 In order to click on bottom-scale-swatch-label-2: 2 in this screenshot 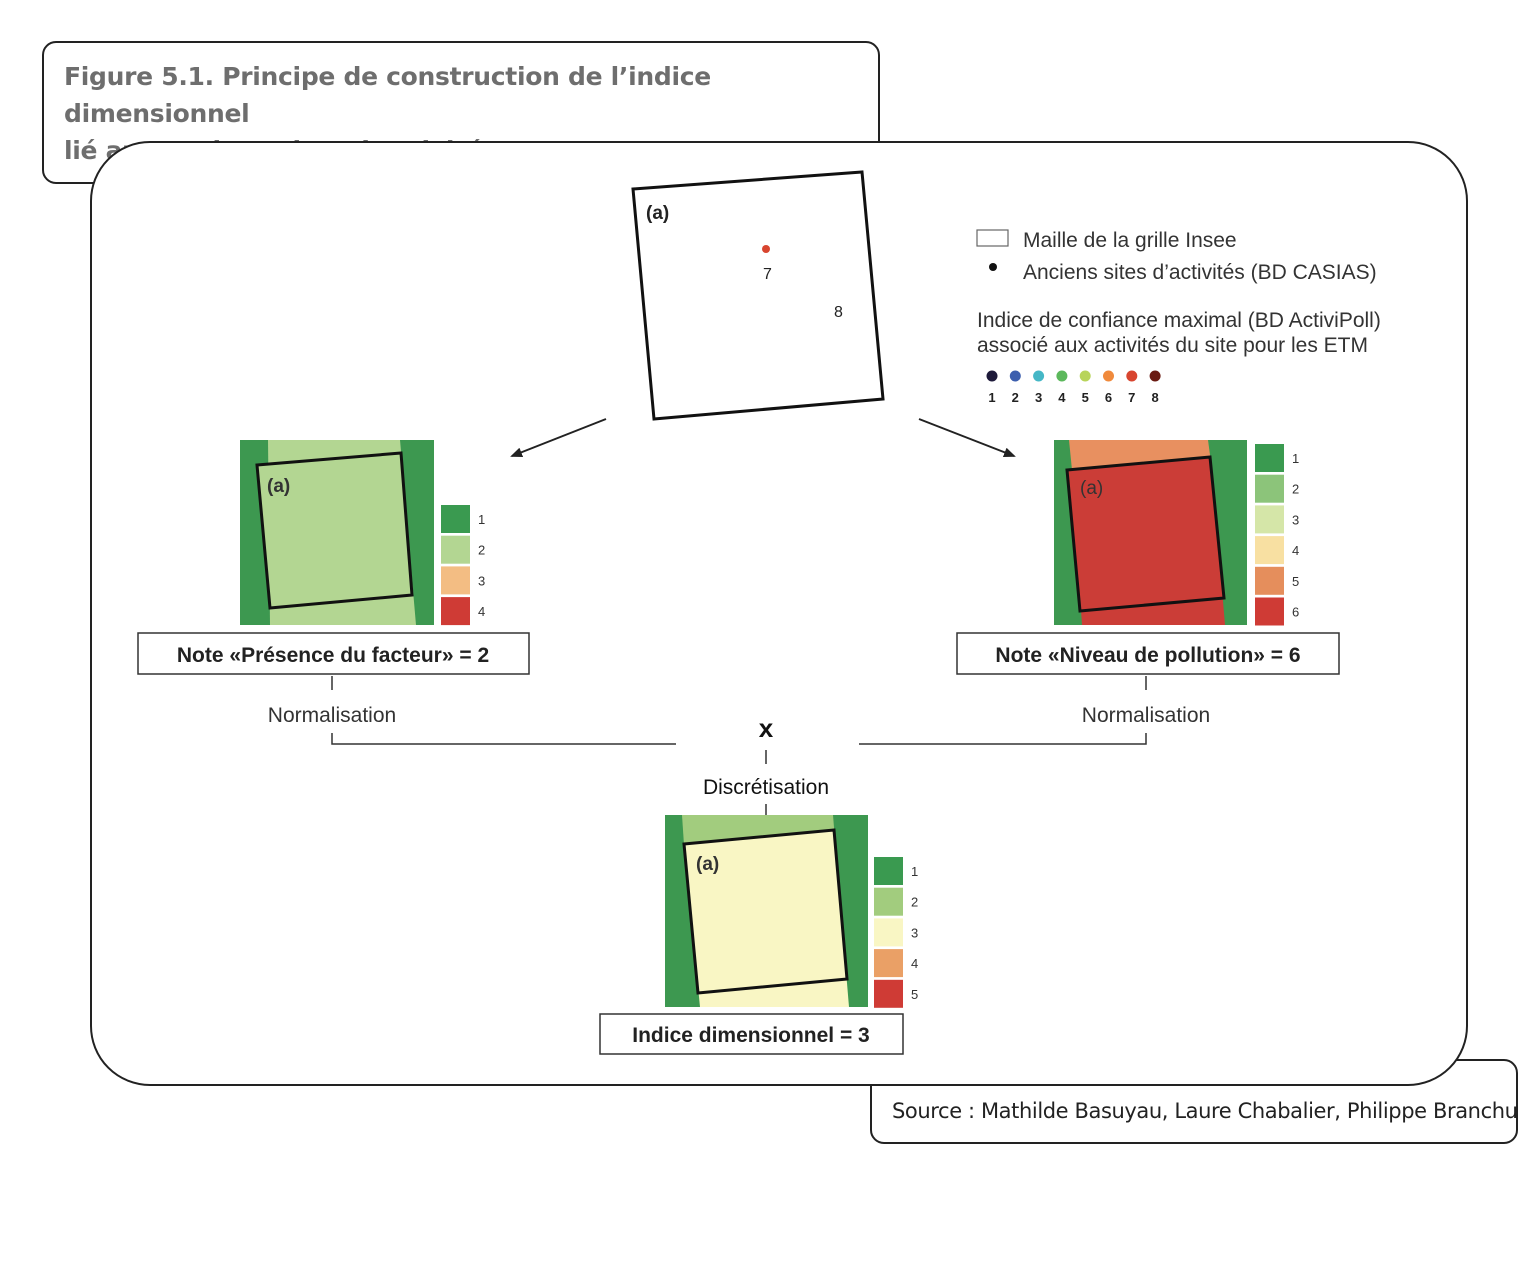, I will do `click(914, 902)`.